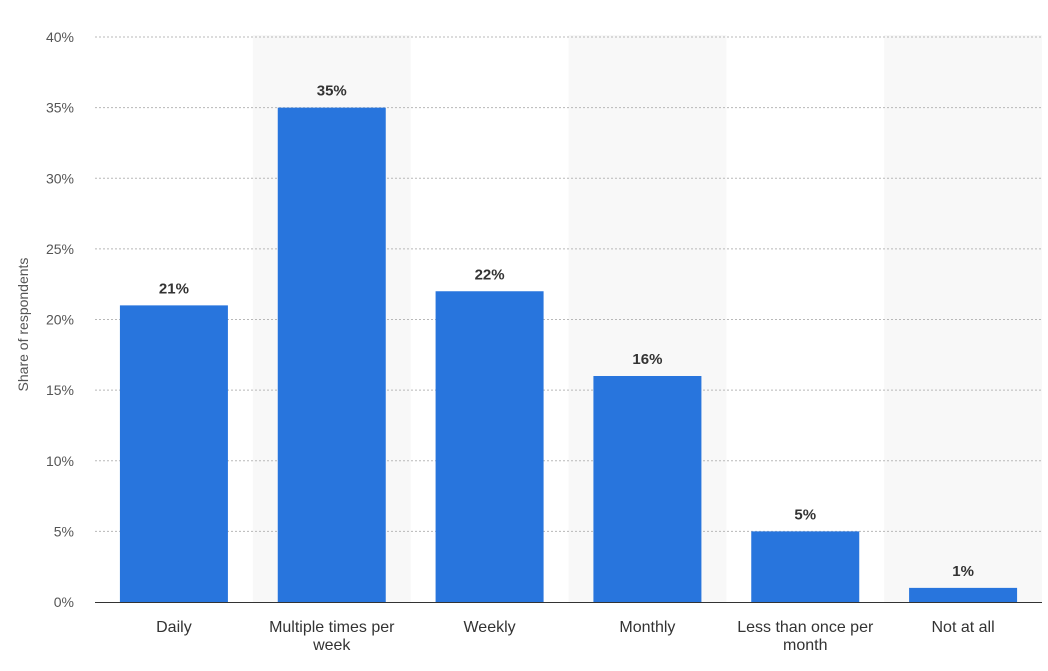 This screenshot has width=1048, height=671. What do you see at coordinates (60, 108) in the screenshot?
I see `y-tick-label: 35%` at bounding box center [60, 108].